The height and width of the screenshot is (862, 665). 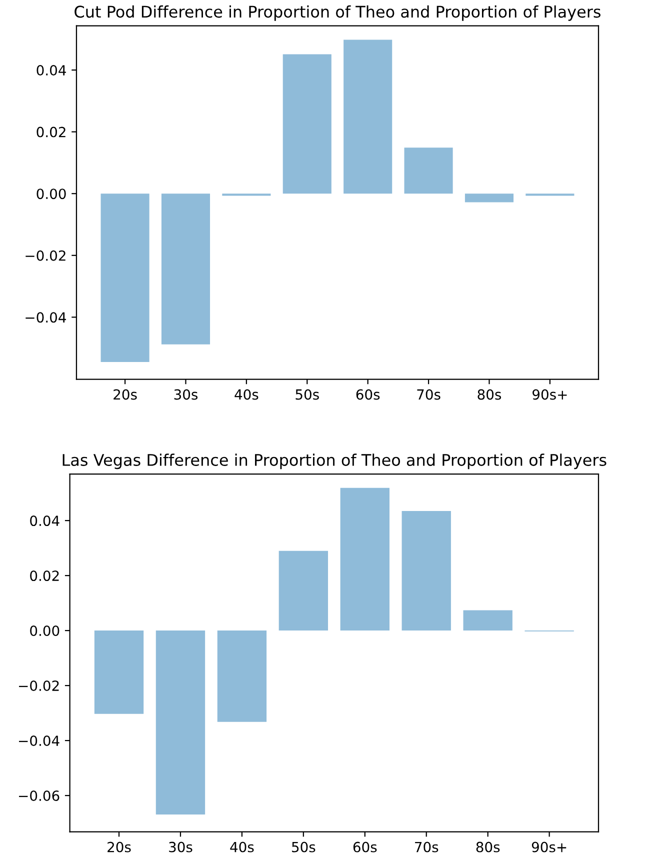 I want to click on chart-title: Las Vegas Difference in Proportion of Theo and Proportion of Players, so click(x=334, y=462).